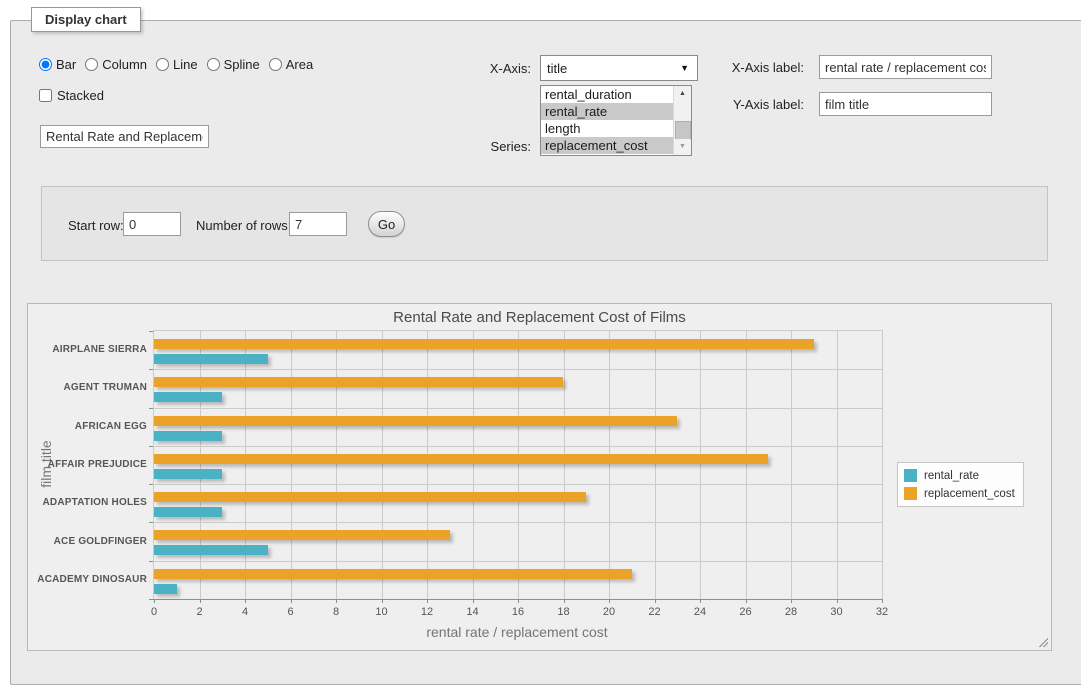 The image size is (1081, 685). What do you see at coordinates (557, 68) in the screenshot?
I see `x-axis-select-value: title` at bounding box center [557, 68].